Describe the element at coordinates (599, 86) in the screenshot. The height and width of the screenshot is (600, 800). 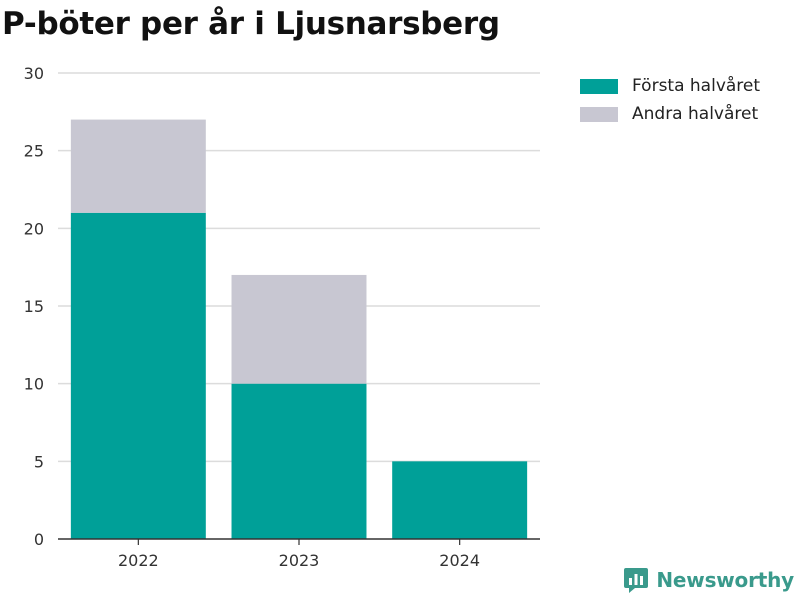
I see `legend-swatch-first-half` at that location.